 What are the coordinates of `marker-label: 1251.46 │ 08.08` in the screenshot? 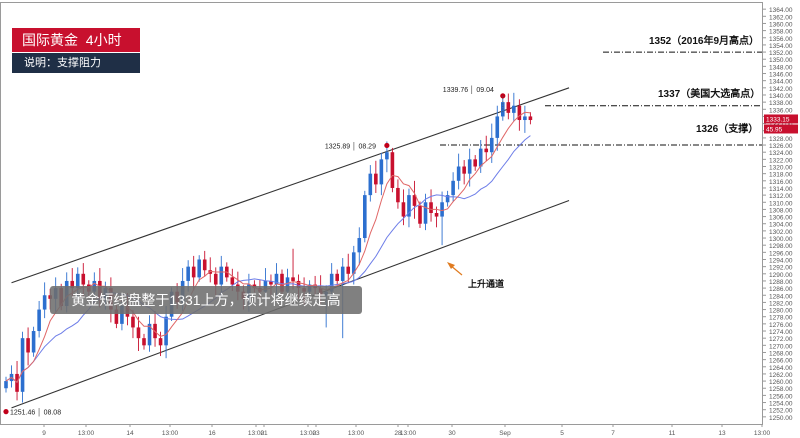 It's located at (35, 413).